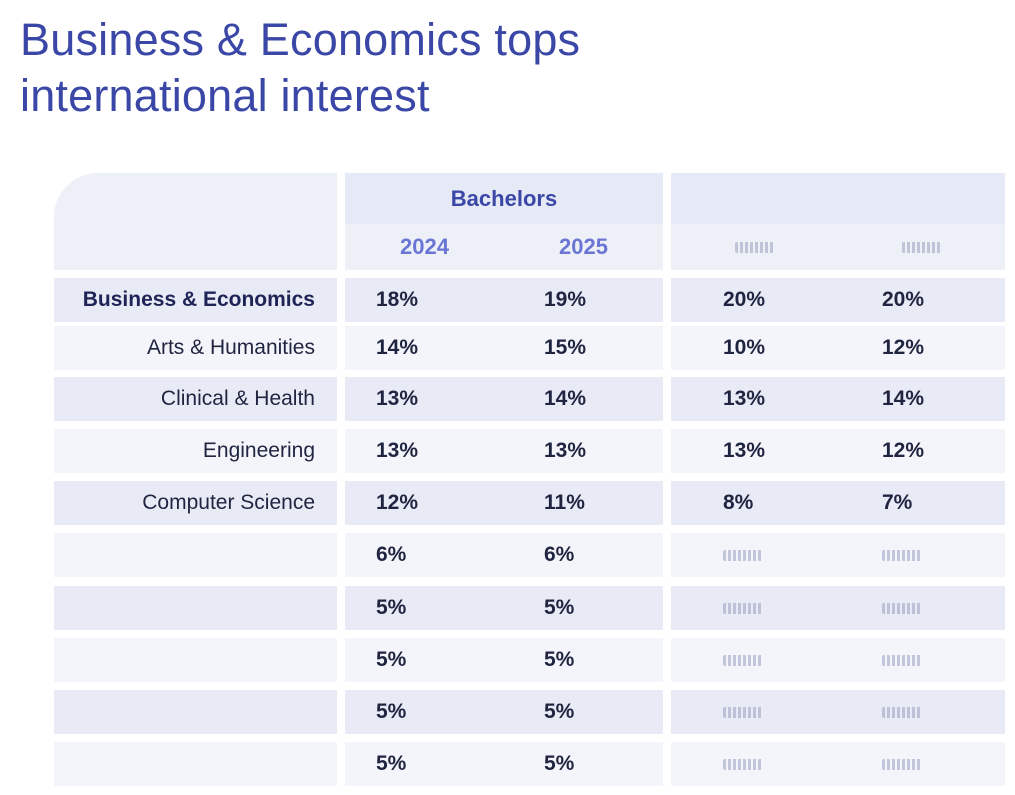 This screenshot has height=795, width=1015. Describe the element at coordinates (504, 198) in the screenshot. I see `bachelors-label: Bachelors` at that location.